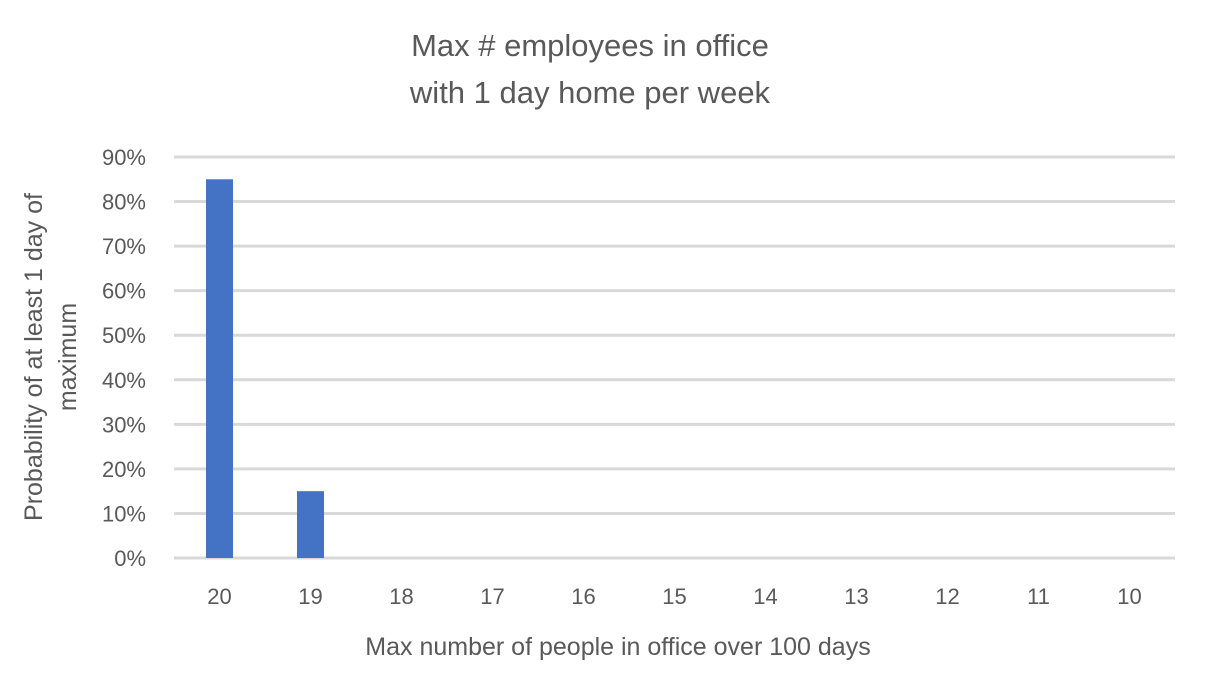 This screenshot has height=690, width=1226. What do you see at coordinates (1129, 596) in the screenshot?
I see `x-tick-label: 10` at bounding box center [1129, 596].